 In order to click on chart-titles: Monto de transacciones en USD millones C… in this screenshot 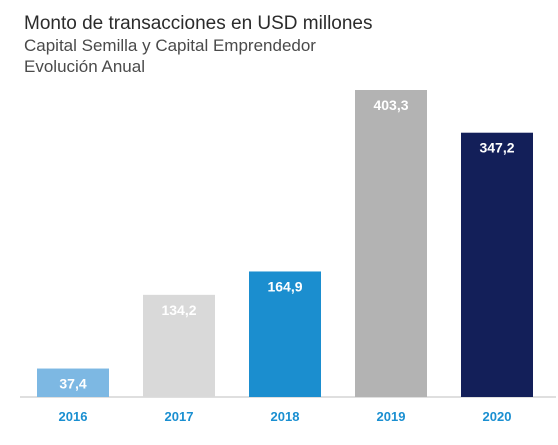, I will do `click(198, 44)`.